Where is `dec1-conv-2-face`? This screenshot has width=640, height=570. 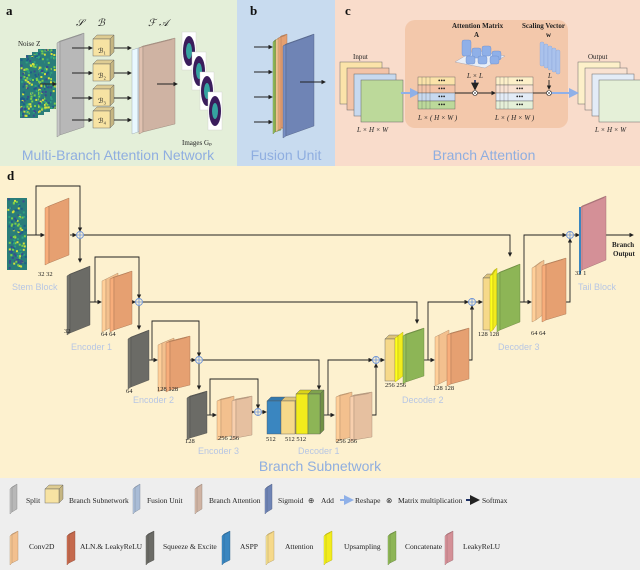
dec1-conv-2-face is located at coordinates (363, 416).